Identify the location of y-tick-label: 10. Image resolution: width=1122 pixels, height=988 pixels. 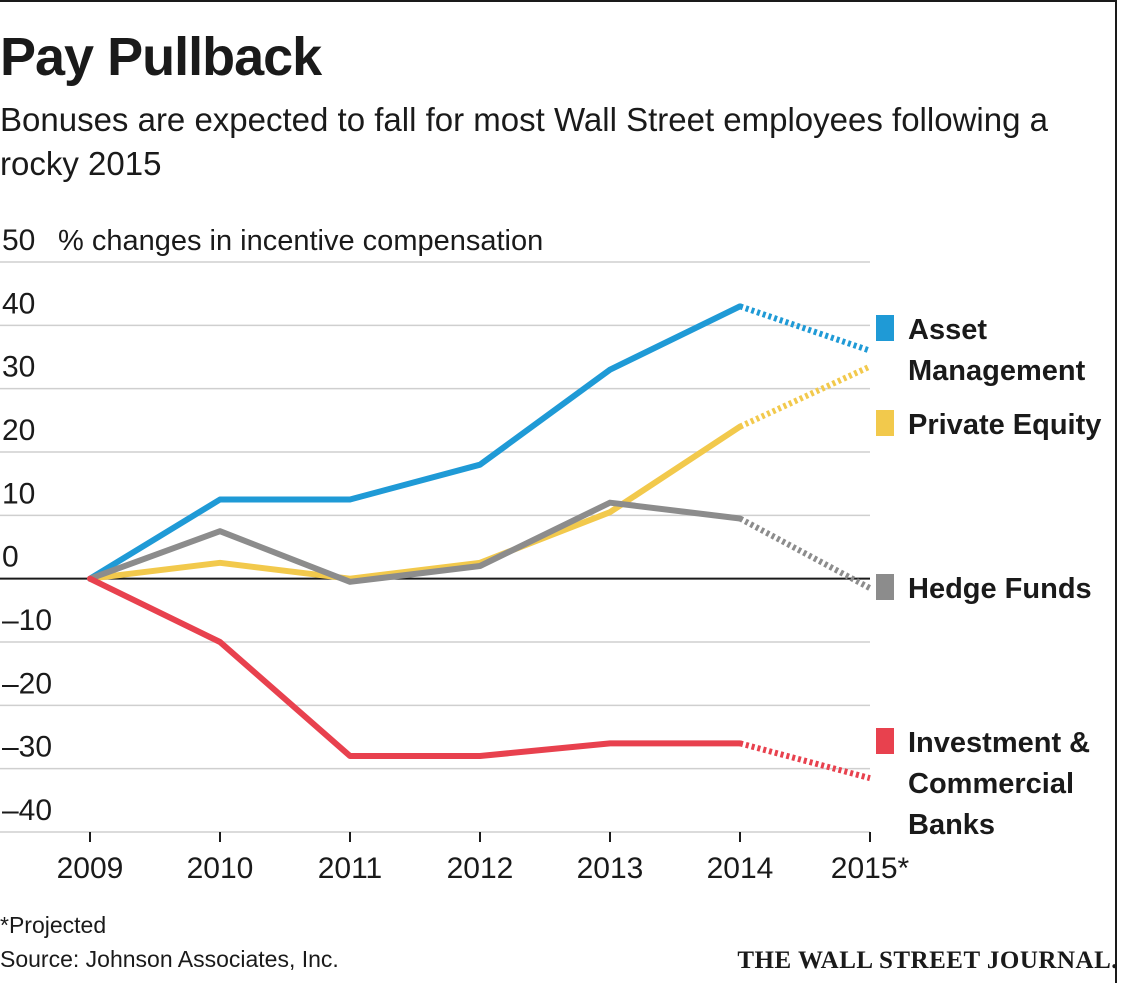
(18, 493).